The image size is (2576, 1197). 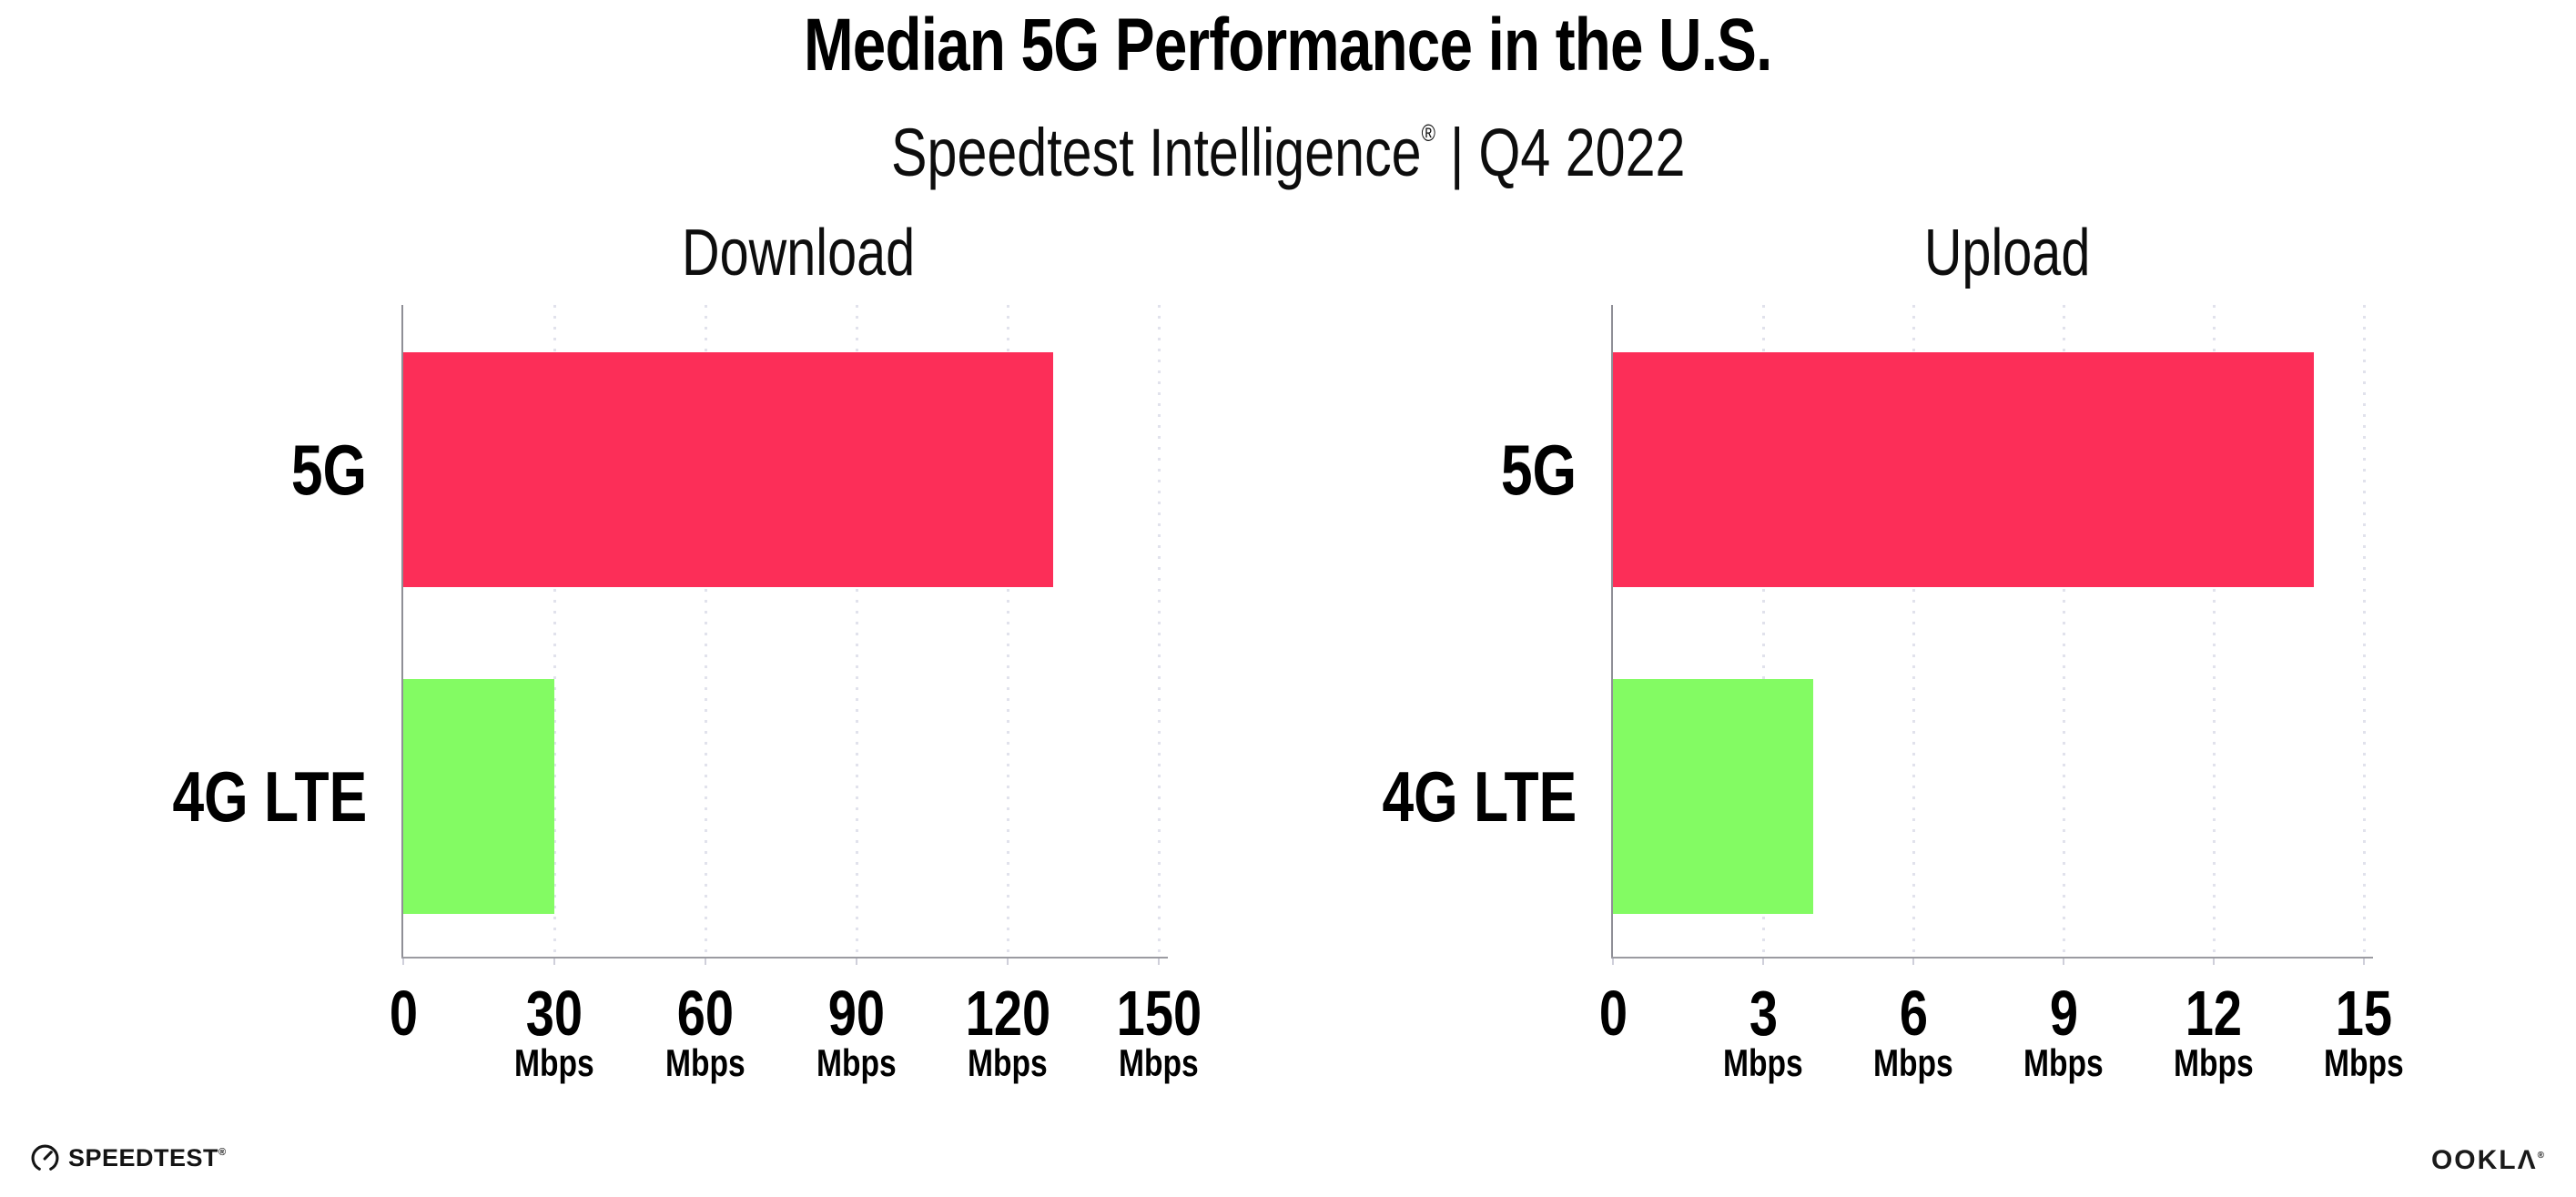 I want to click on x-axis-download, so click(x=784, y=958).